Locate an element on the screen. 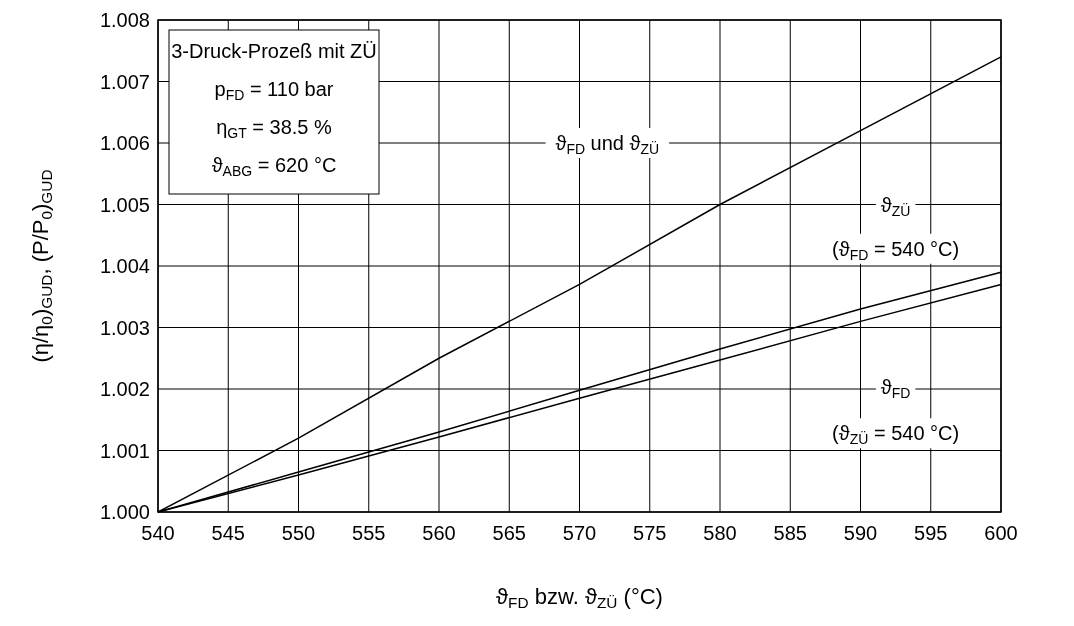 Image resolution: width=1074 pixels, height=626 pixels. x-axis-title: ϑ$_{FD}$ bzw. ϑ$_{ZÜ}$ (°C) is located at coordinates (579, 597).